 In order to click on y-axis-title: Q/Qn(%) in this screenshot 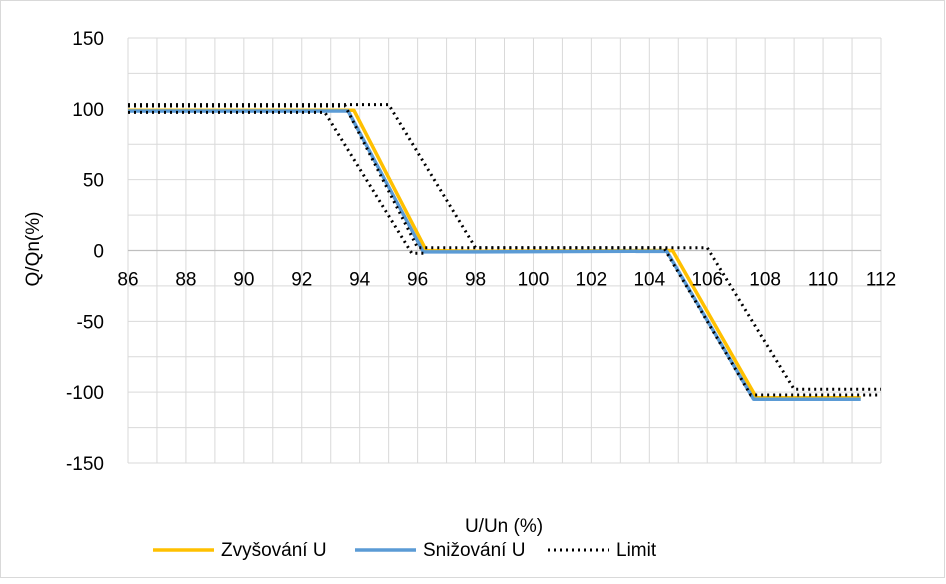, I will do `click(33, 249)`.